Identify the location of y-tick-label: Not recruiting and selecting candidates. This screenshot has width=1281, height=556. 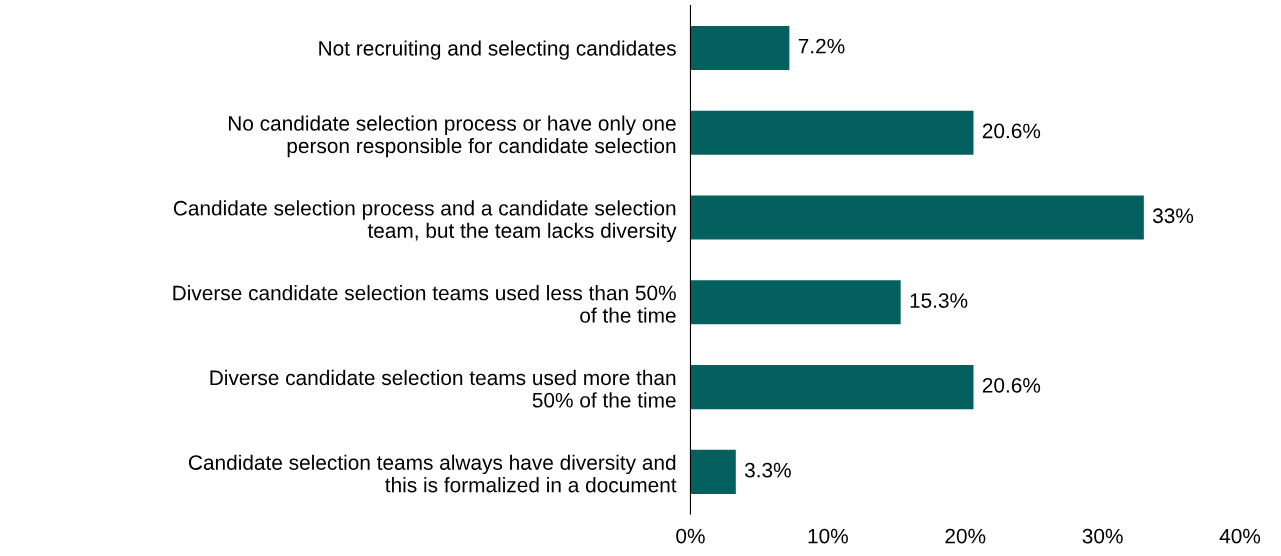
(497, 50).